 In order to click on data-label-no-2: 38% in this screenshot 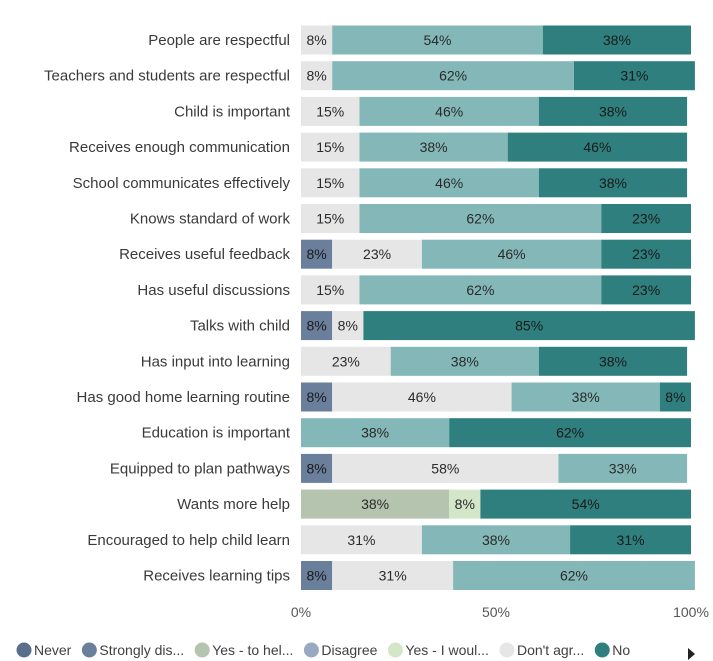, I will do `click(613, 111)`.